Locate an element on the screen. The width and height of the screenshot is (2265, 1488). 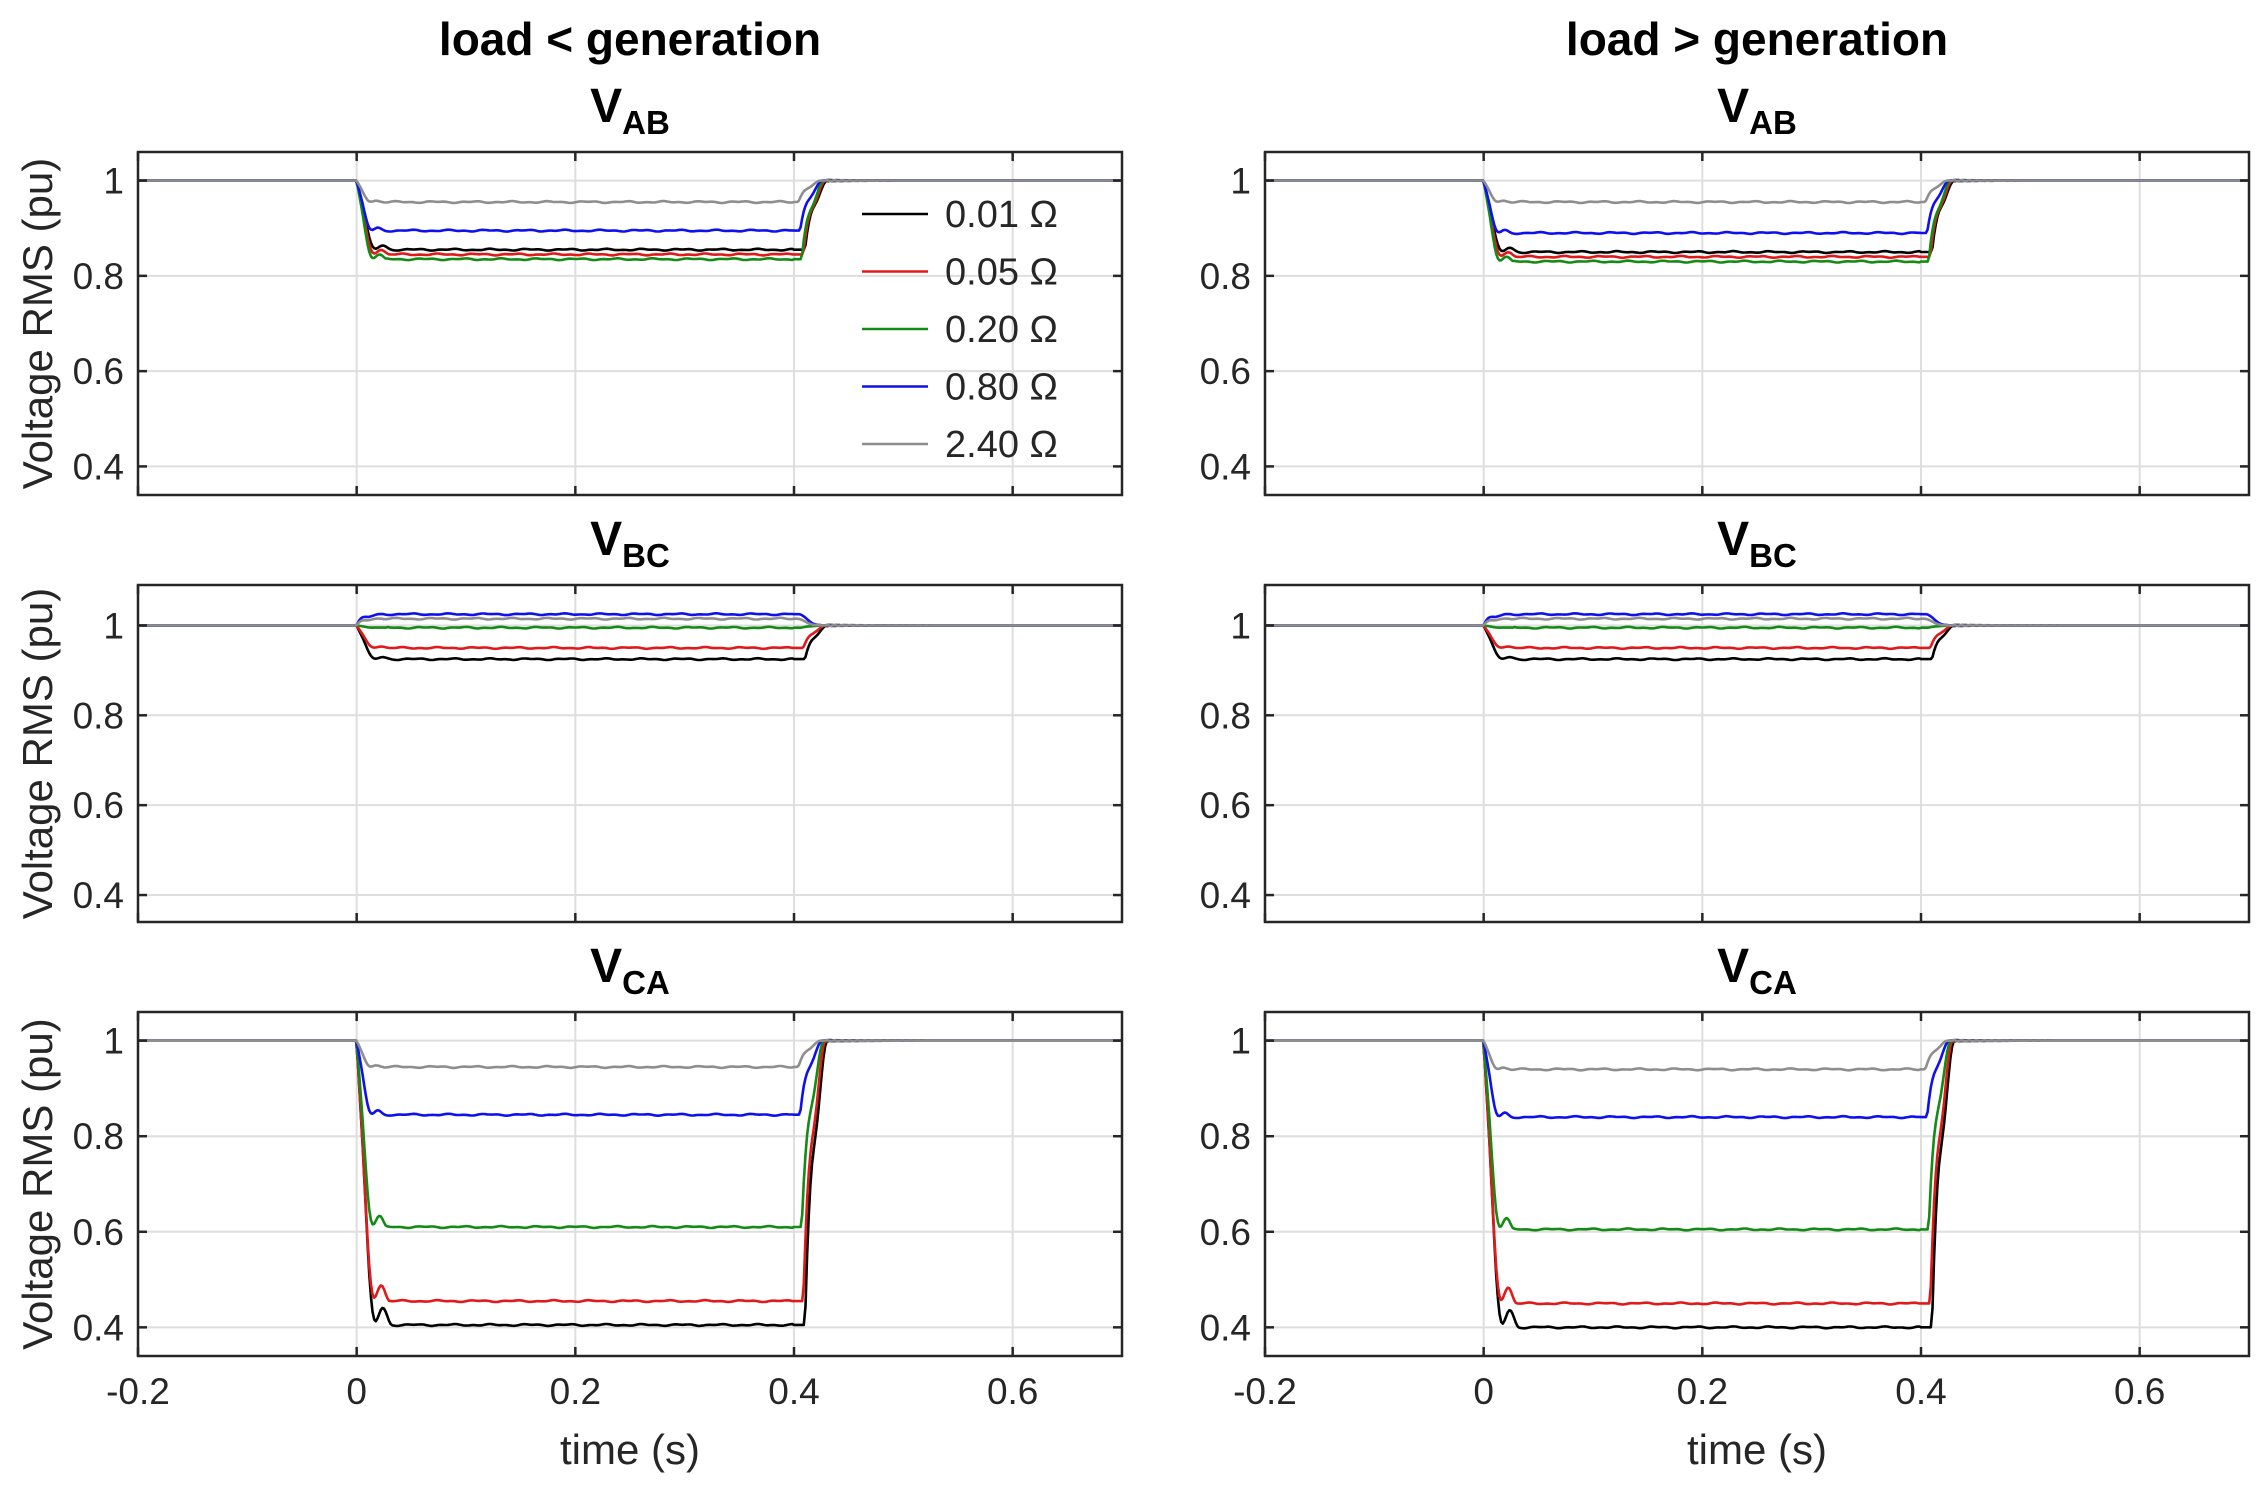
legend-label: 0.80 Ω is located at coordinates (1001, 388).